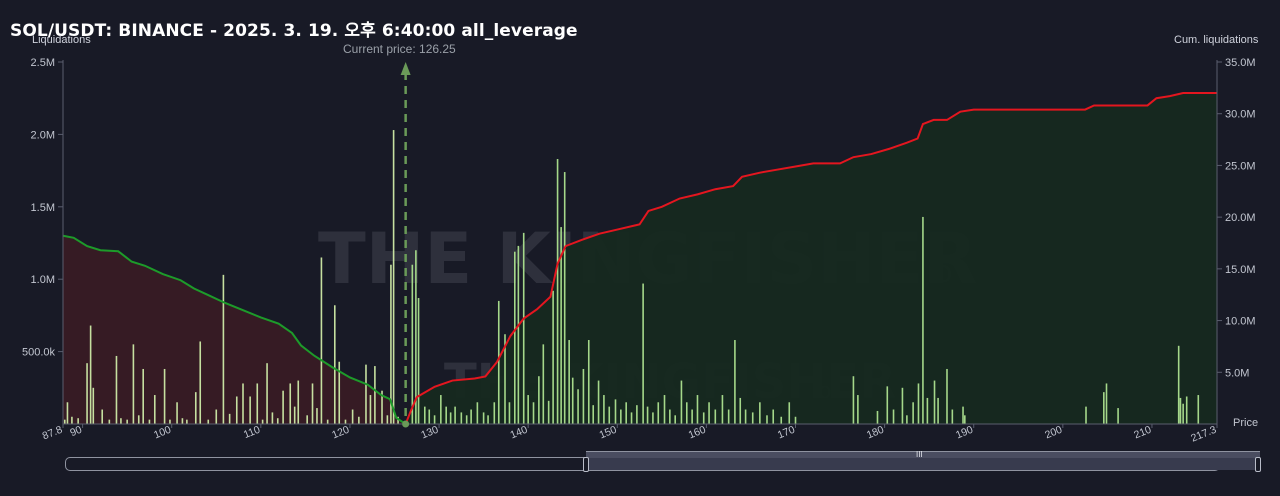  Describe the element at coordinates (919, 454) in the screenshot. I see `range-grip: III` at that location.